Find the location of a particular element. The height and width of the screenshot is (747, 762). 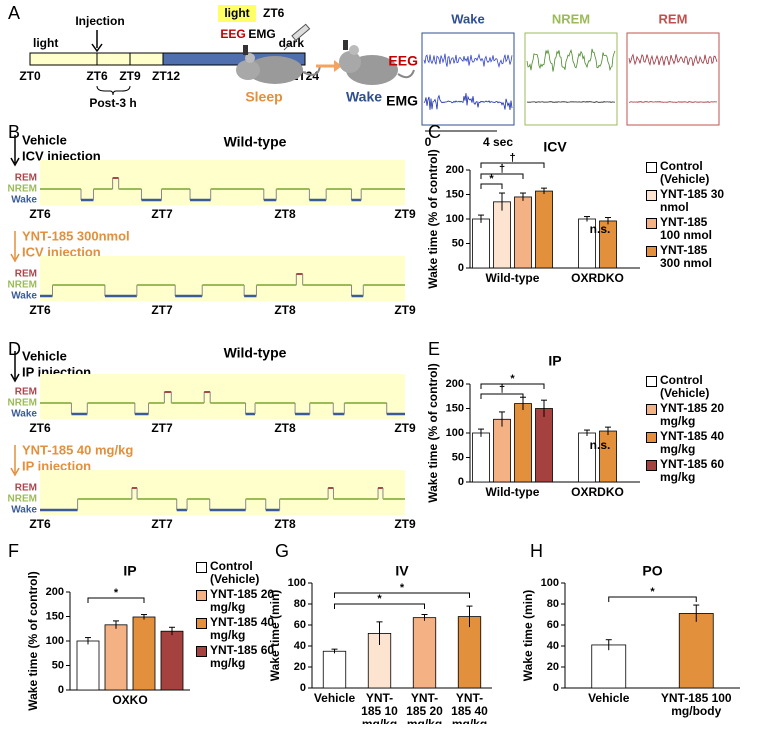

emg-label: EMG is located at coordinates (261, 34).